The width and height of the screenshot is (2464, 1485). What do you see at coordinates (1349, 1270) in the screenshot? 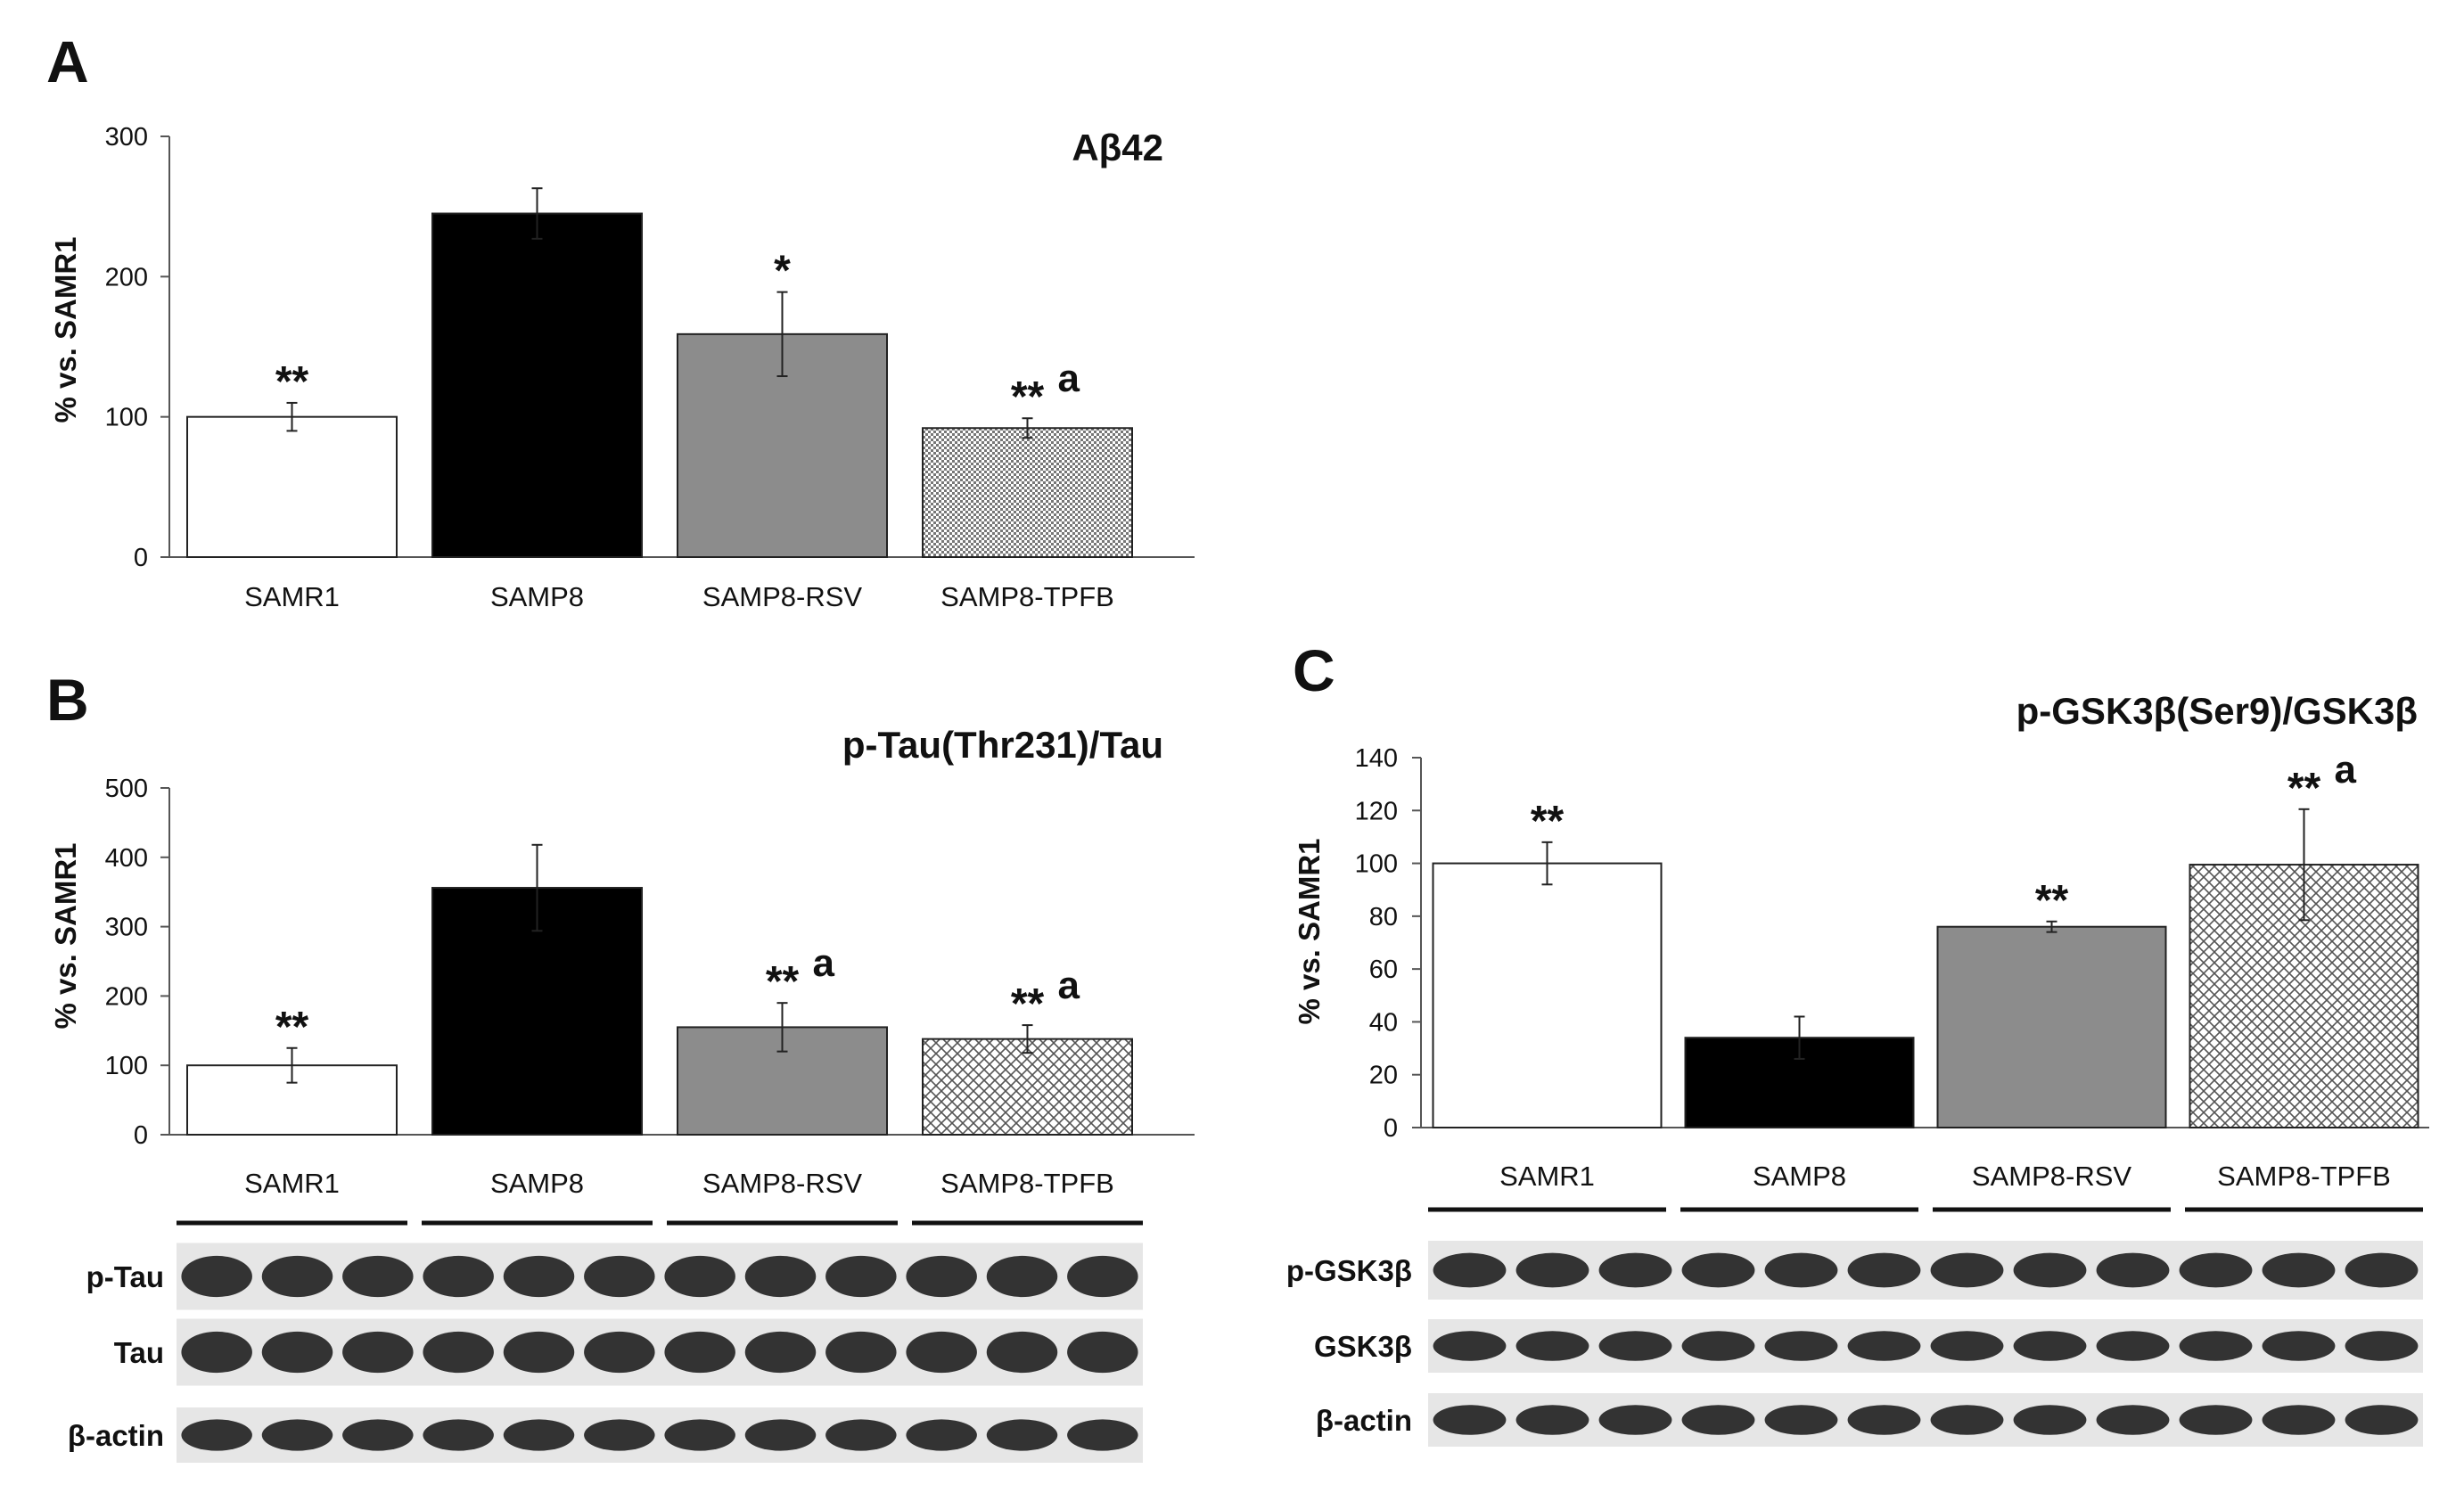
I see `blot-row-label: p-GSK3β` at bounding box center [1349, 1270].